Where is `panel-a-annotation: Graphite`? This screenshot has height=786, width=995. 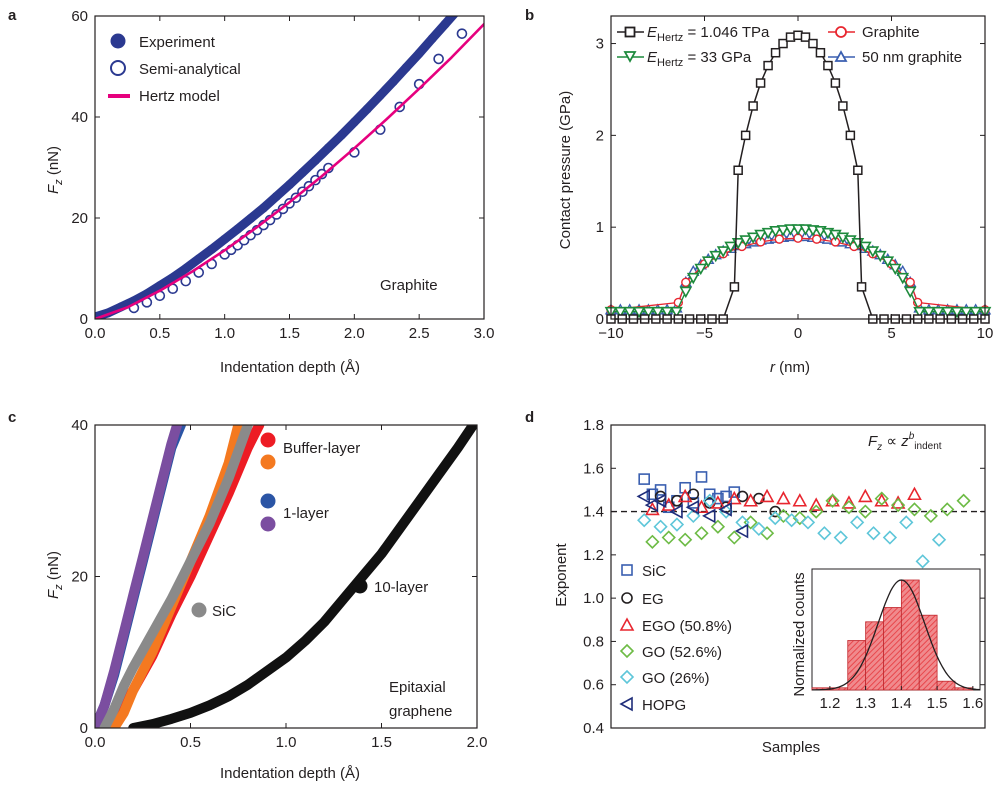 panel-a-annotation: Graphite is located at coordinates (409, 285).